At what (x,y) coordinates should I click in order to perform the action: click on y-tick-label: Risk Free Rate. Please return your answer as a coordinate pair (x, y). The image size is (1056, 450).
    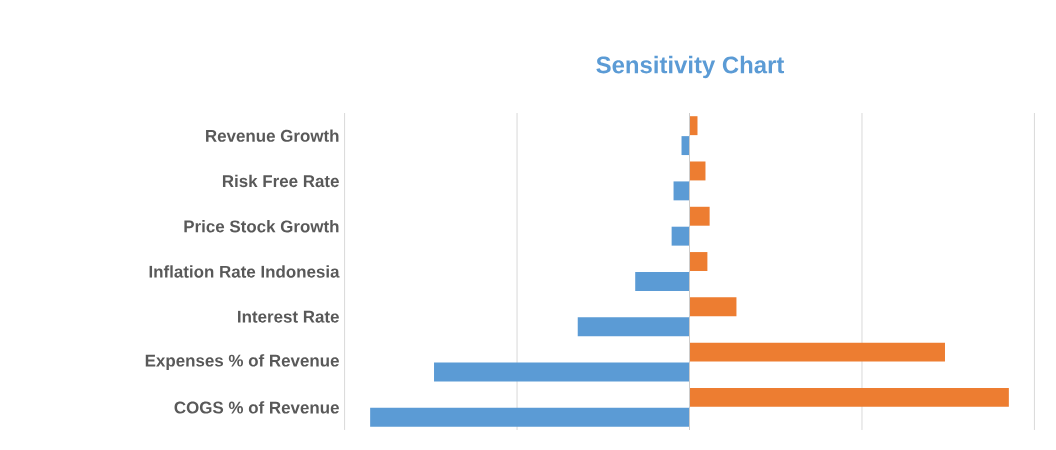
    Looking at the image, I should click on (280, 181).